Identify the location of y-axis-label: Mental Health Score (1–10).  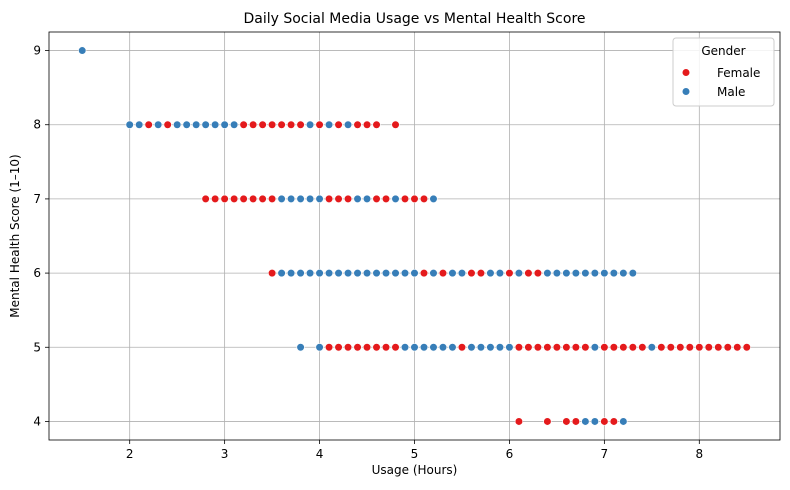
(15, 235).